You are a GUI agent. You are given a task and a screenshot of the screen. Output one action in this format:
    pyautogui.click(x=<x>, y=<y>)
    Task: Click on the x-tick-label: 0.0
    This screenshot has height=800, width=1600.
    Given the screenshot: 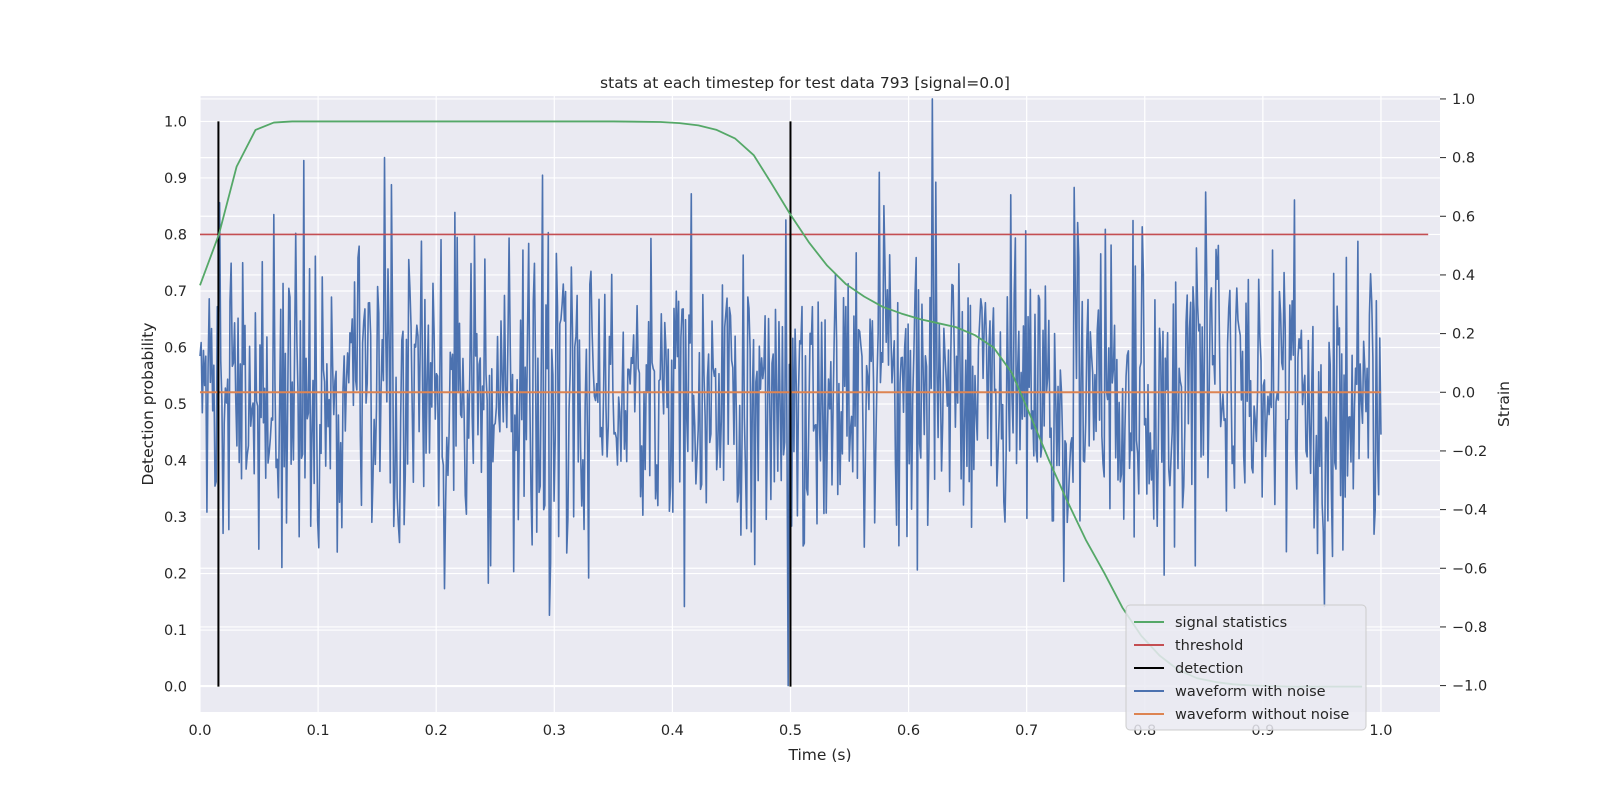 What is the action you would take?
    pyautogui.click(x=199, y=731)
    